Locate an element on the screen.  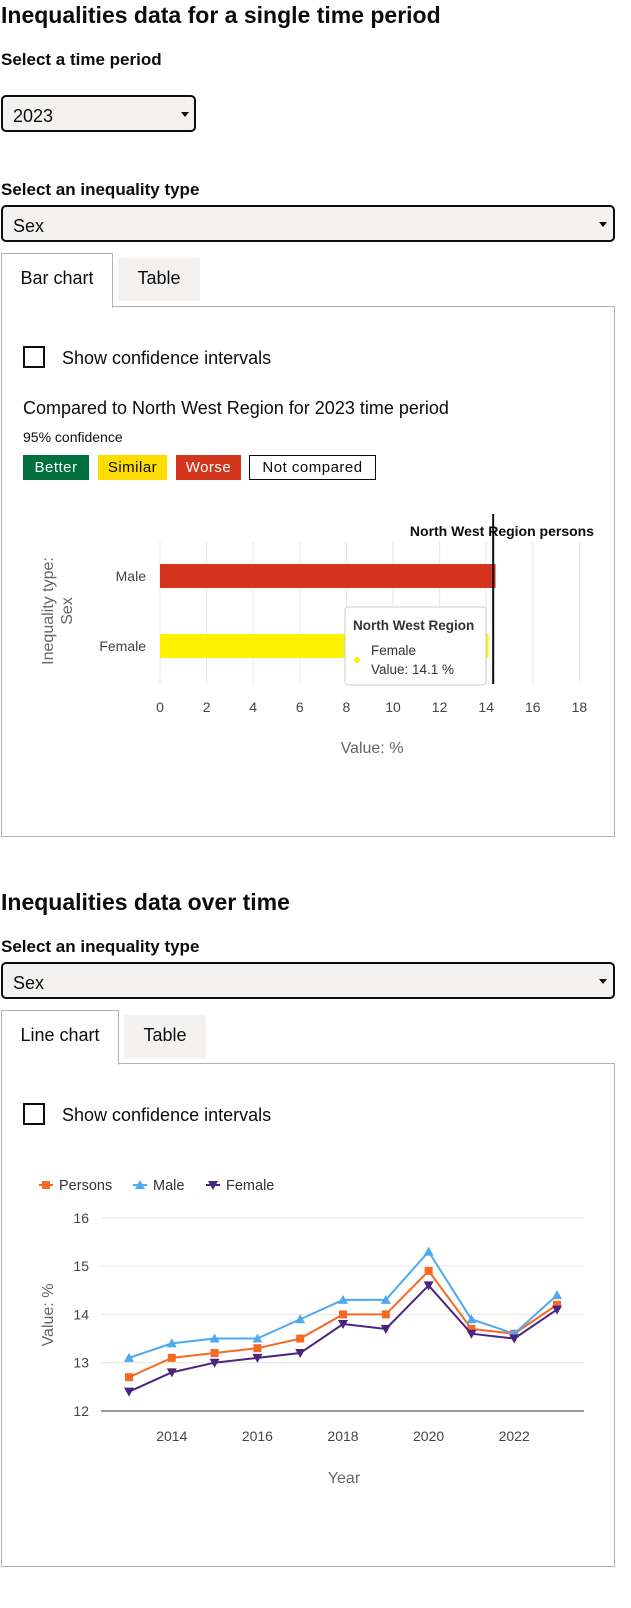
x-axis-title: Value: % is located at coordinates (372, 748).